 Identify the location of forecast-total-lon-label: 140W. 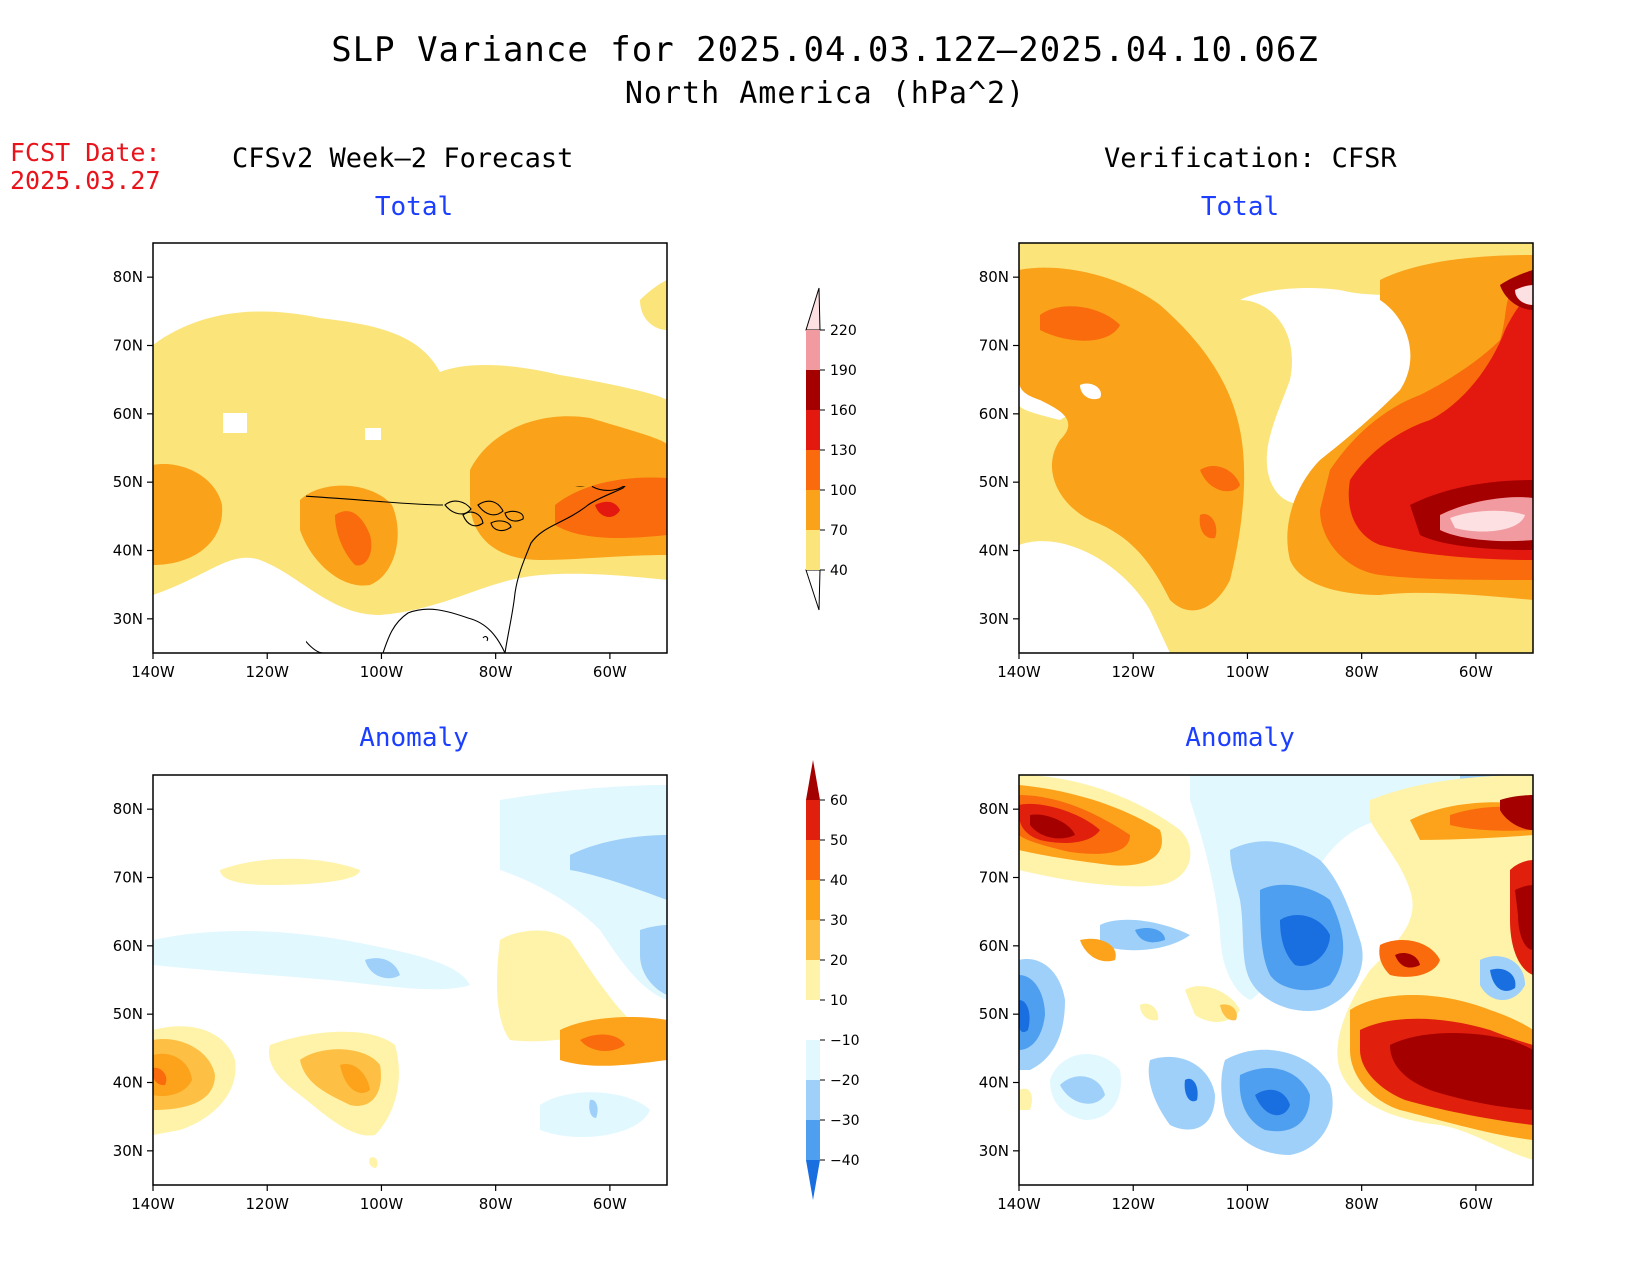
(153, 672).